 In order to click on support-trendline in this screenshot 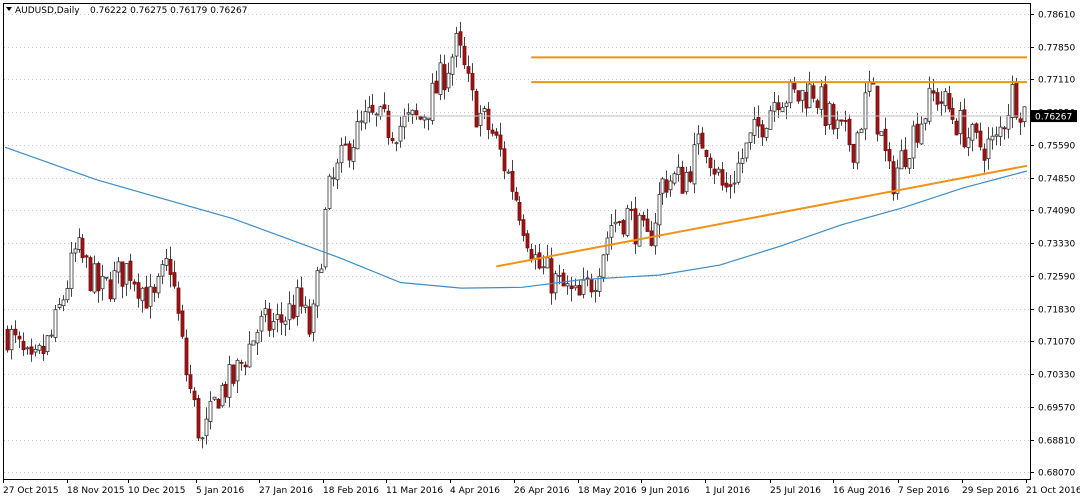, I will do `click(762, 216)`.